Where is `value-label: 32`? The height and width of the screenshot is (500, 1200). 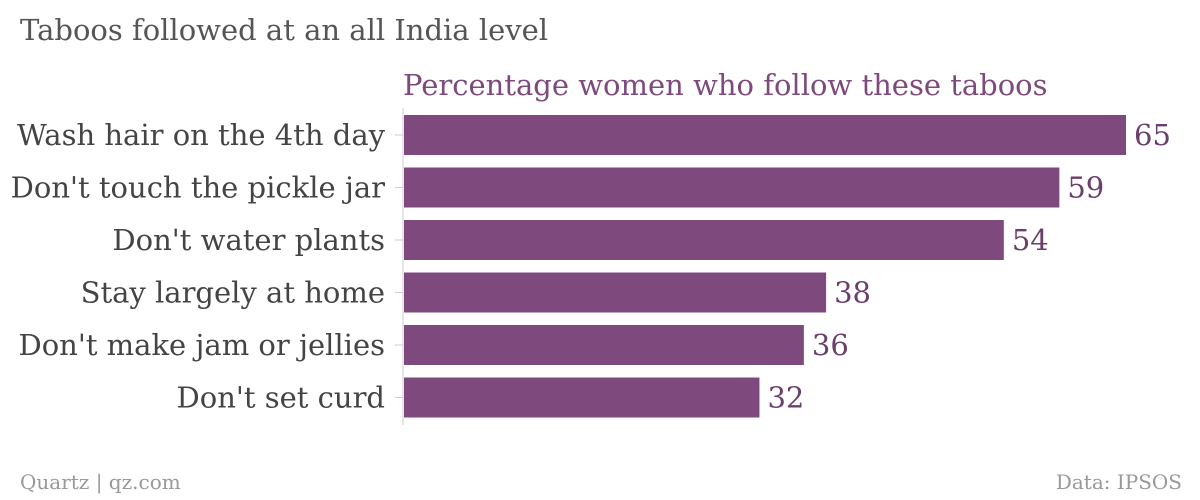 value-label: 32 is located at coordinates (785, 398).